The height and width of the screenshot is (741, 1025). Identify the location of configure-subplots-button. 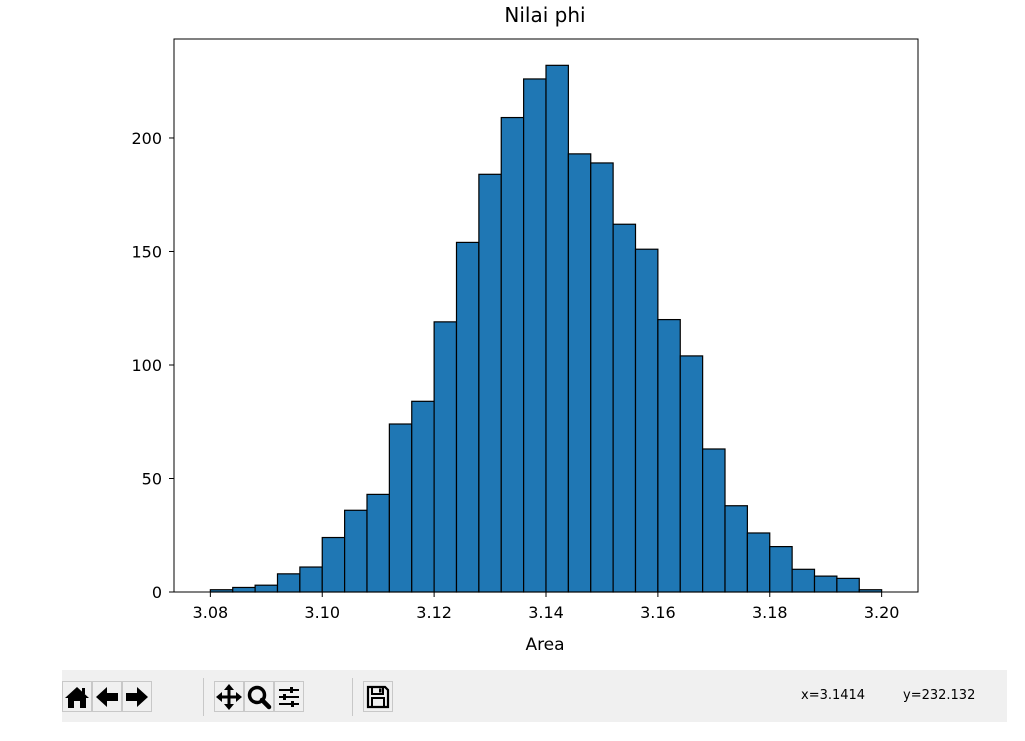
(289, 696).